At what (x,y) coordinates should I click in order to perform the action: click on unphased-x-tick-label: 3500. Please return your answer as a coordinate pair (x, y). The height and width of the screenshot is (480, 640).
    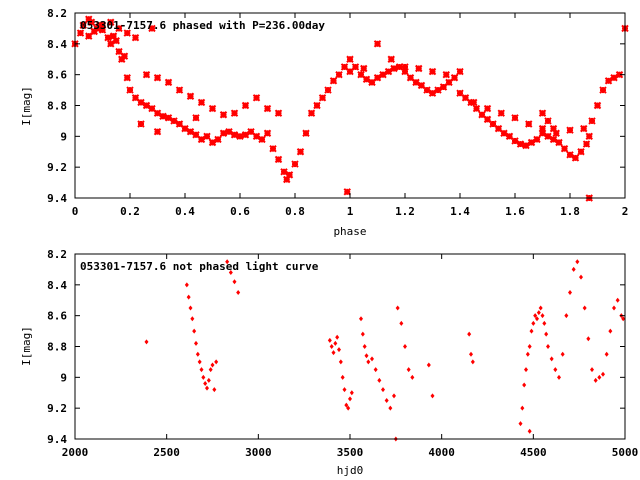
    Looking at the image, I should click on (350, 452).